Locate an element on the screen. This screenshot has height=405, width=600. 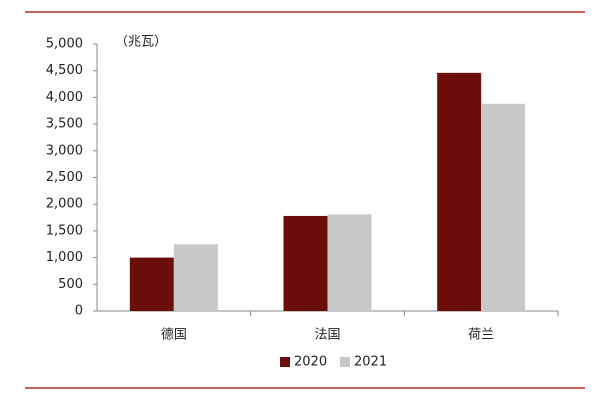
unit-annotation: （兆瓦） is located at coordinates (141, 42).